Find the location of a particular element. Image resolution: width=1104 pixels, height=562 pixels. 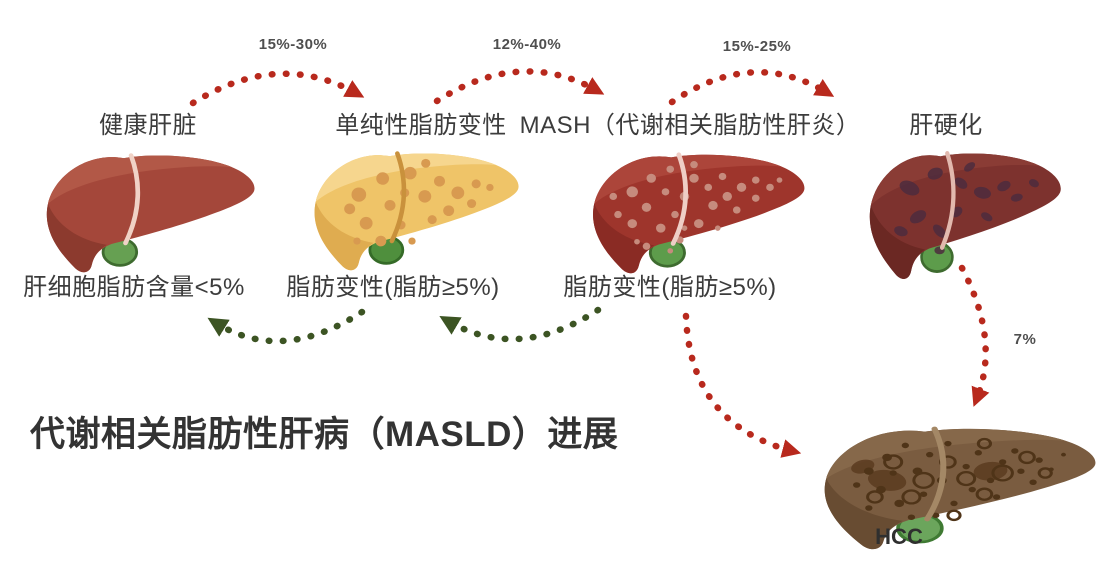

arrow-mash-to-steatosis is located at coordinates (520, 324).